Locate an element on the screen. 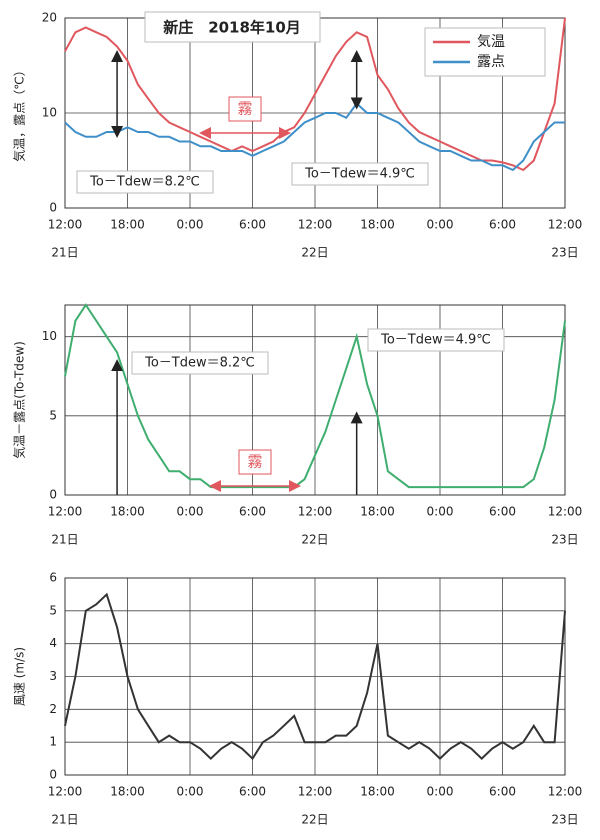 Image resolution: width=600 pixels, height=840 pixels. y-tick-label: 4 is located at coordinates (53, 643).